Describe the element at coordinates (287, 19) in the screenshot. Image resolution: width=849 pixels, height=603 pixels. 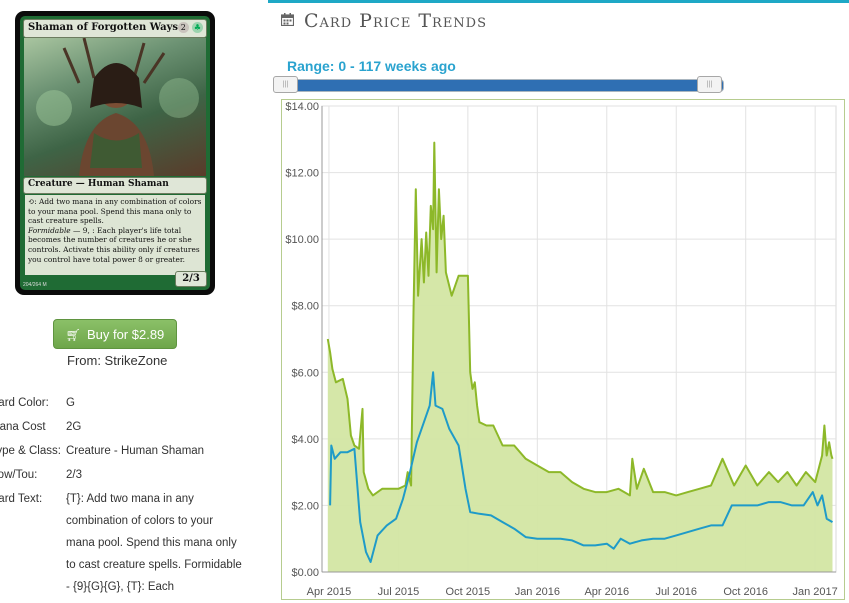
I see `calendar-icon` at that location.